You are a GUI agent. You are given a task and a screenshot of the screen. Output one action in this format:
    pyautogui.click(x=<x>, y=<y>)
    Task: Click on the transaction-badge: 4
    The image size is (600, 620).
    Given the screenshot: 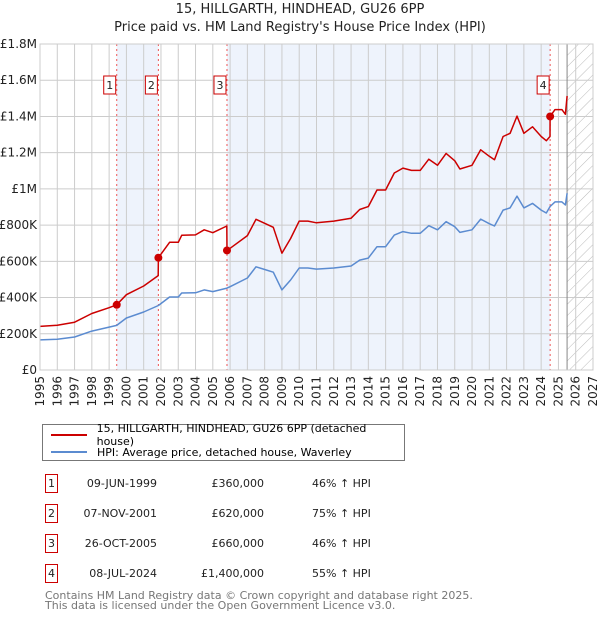 What is the action you would take?
    pyautogui.click(x=51, y=573)
    